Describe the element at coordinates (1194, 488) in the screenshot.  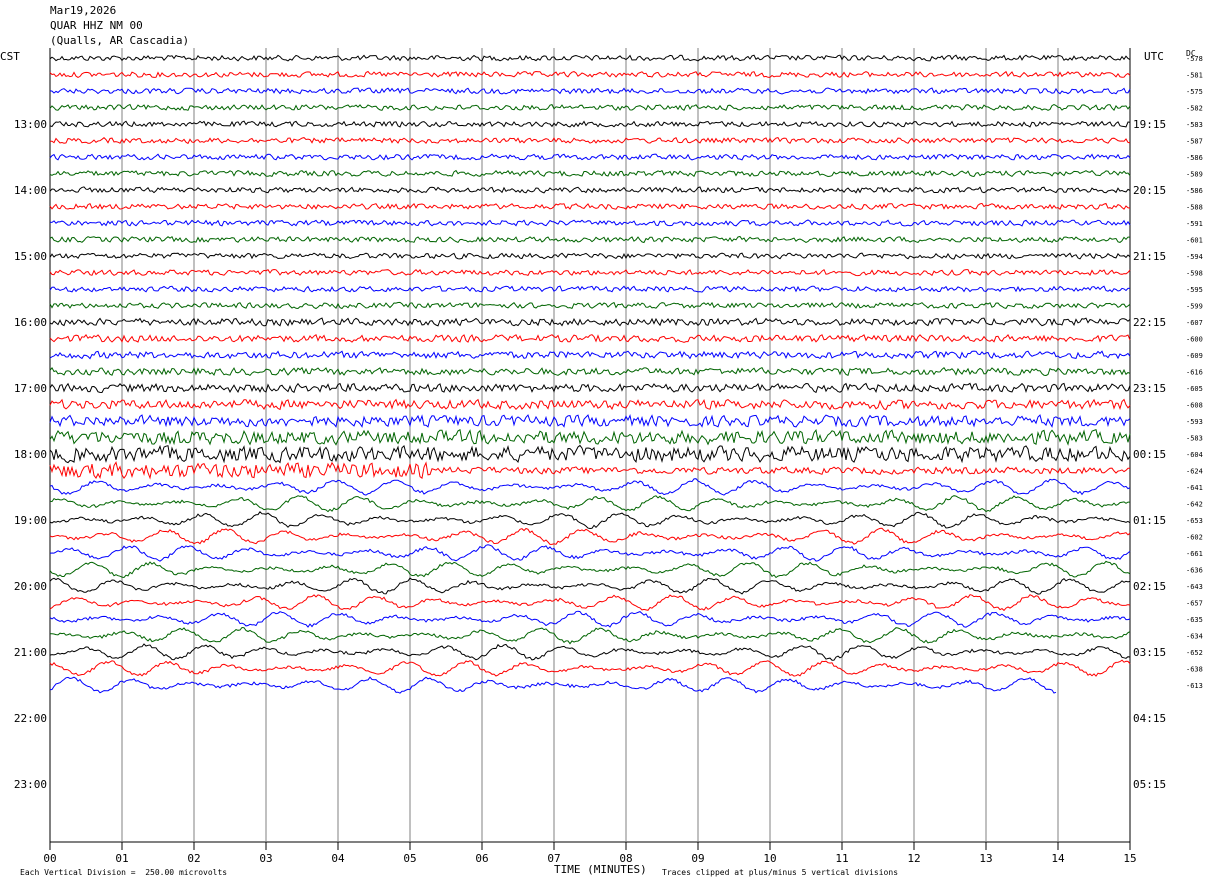
I see `dc-offset-label: -641` at that location.